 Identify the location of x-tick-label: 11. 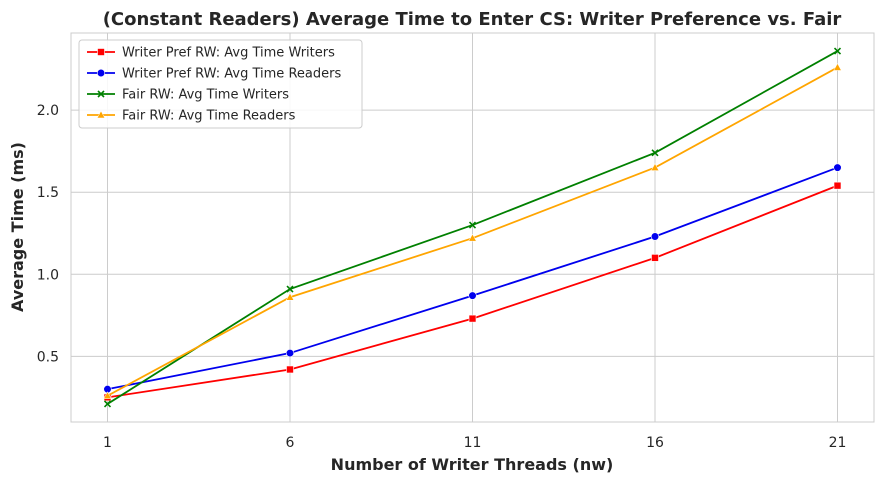
(473, 443).